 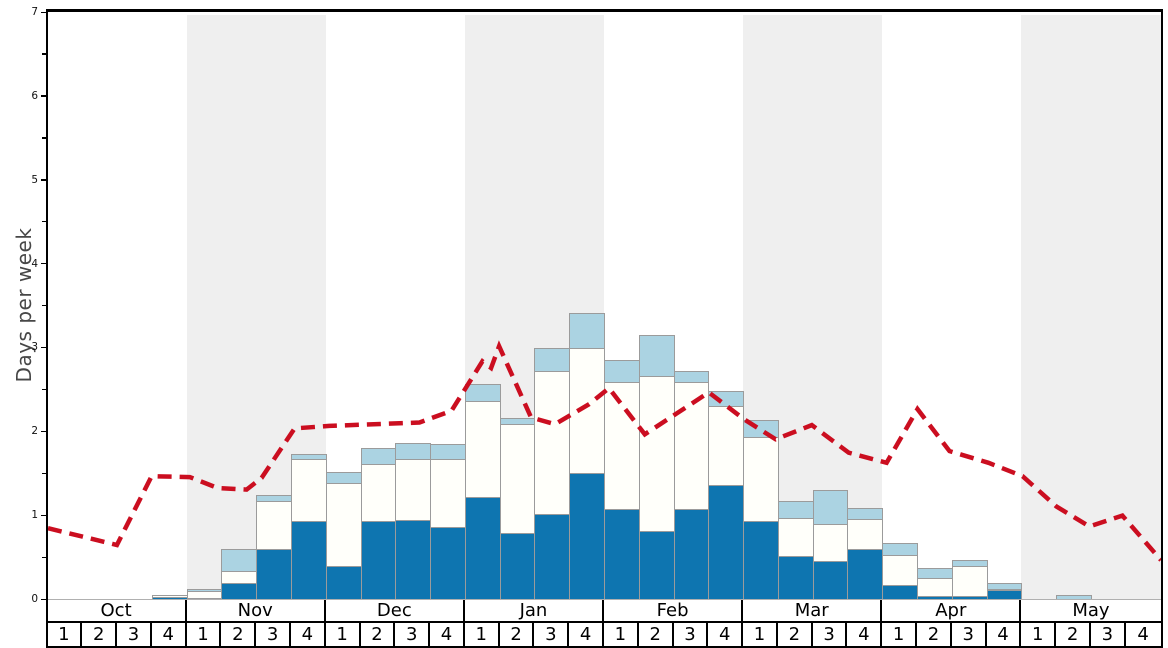 What do you see at coordinates (100, 634) in the screenshot?
I see `week-cell-oct-2: 2` at bounding box center [100, 634].